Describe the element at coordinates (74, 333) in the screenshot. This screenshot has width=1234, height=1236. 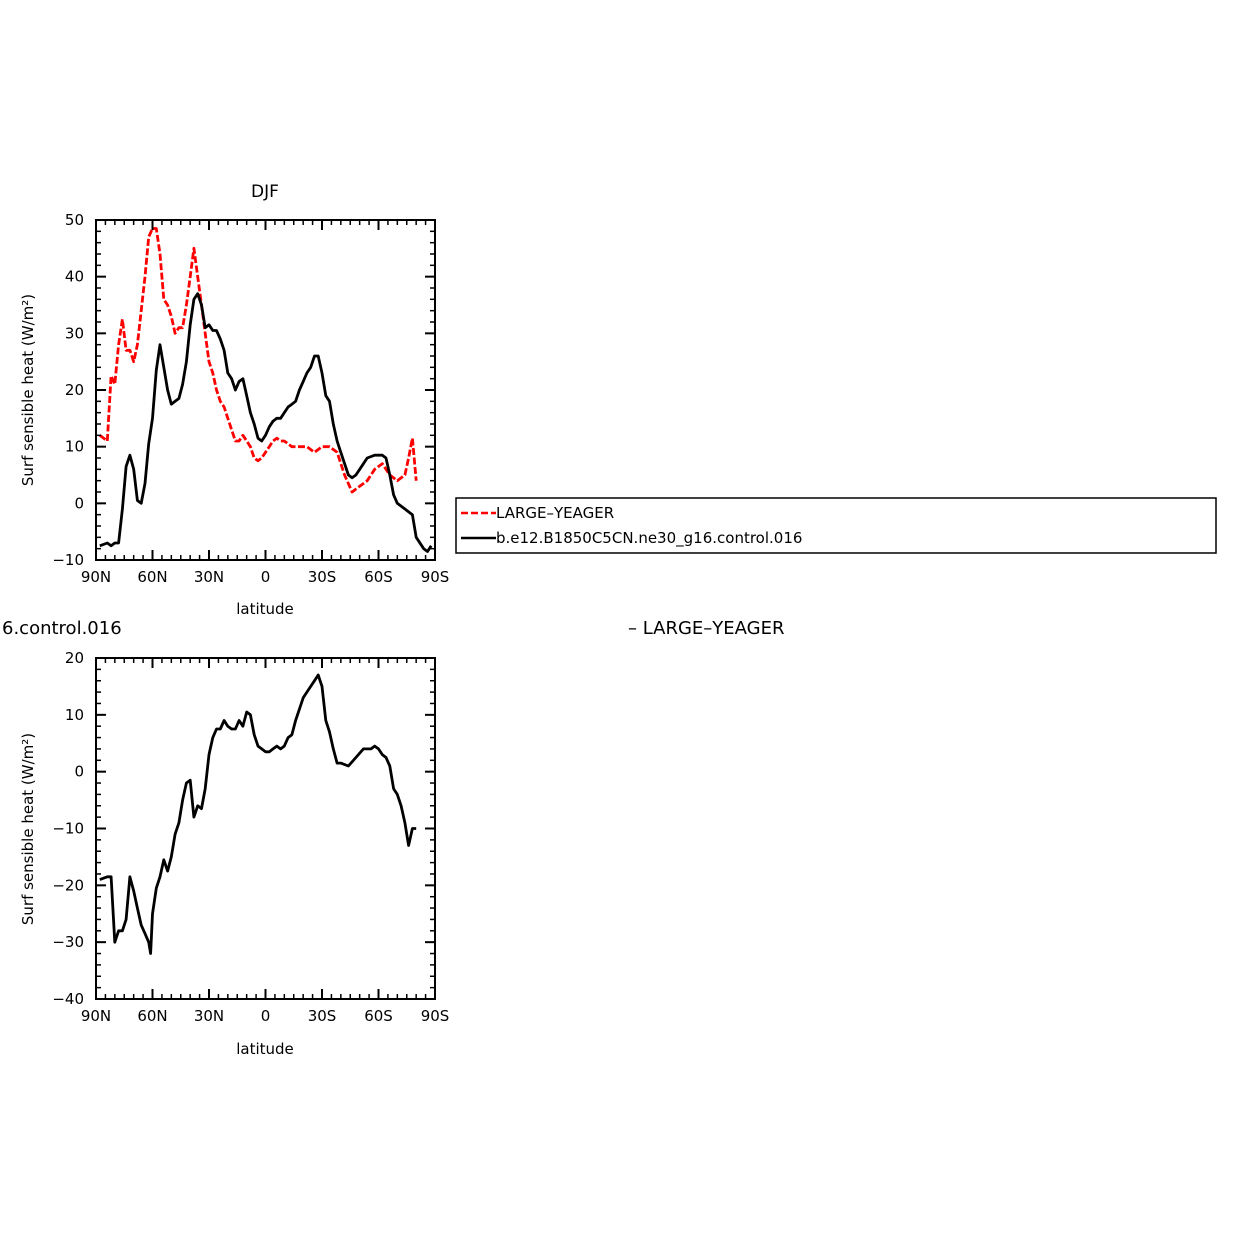
I see `y-tick-label: 30` at that location.